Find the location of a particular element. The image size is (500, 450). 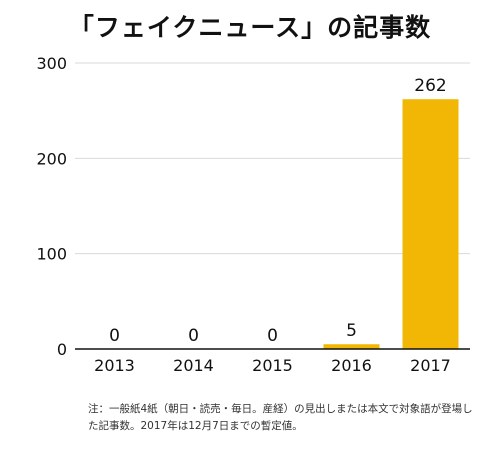

y-tick-label-0: 0 is located at coordinates (62, 349).